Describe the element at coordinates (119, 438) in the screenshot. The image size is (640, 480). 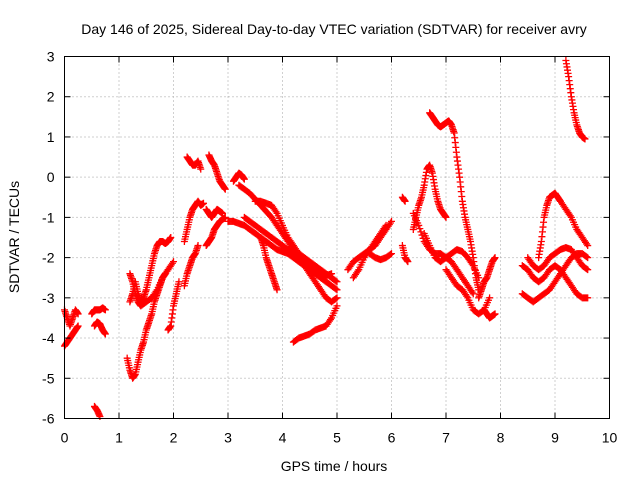
I see `x-tick-label: 1` at that location.